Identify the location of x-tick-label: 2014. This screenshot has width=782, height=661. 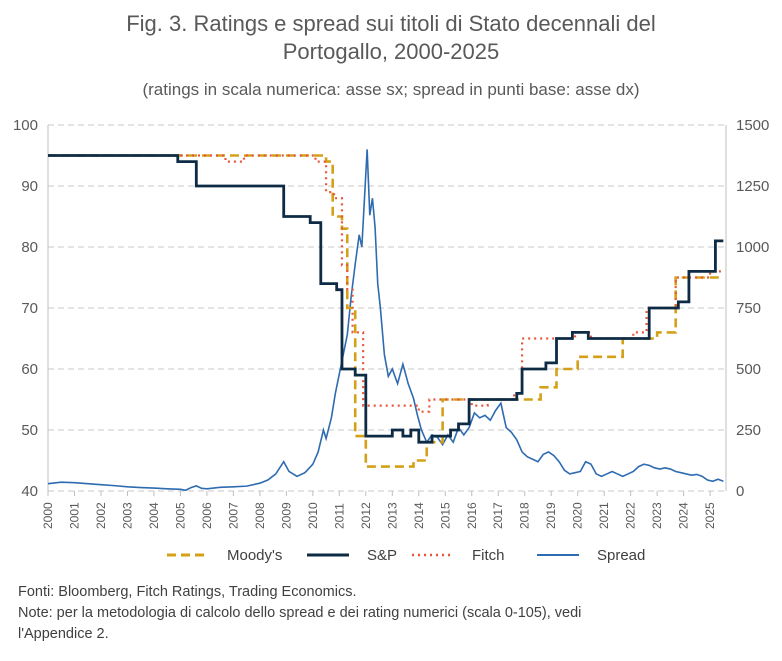
(419, 515).